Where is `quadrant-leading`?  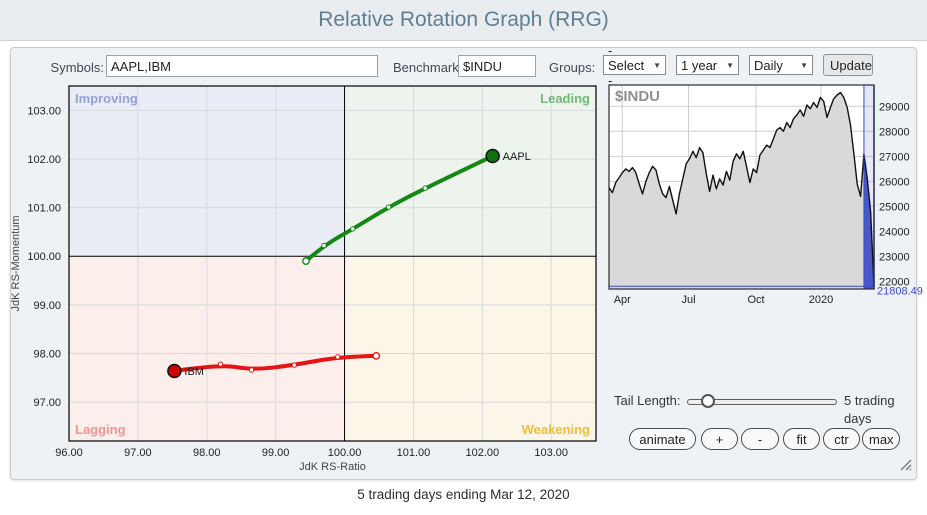 quadrant-leading is located at coordinates (470, 171).